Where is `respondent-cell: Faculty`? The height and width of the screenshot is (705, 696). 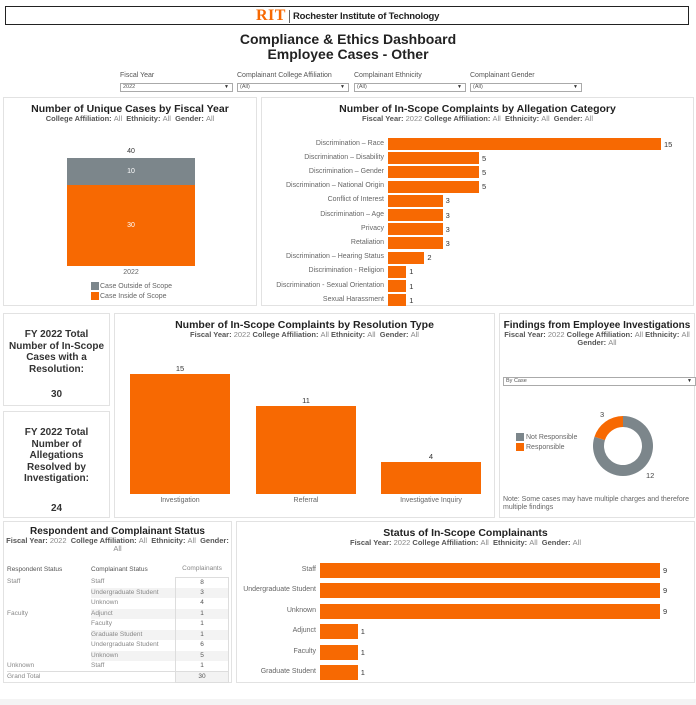
respondent-cell: Faculty is located at coordinates (17, 613).